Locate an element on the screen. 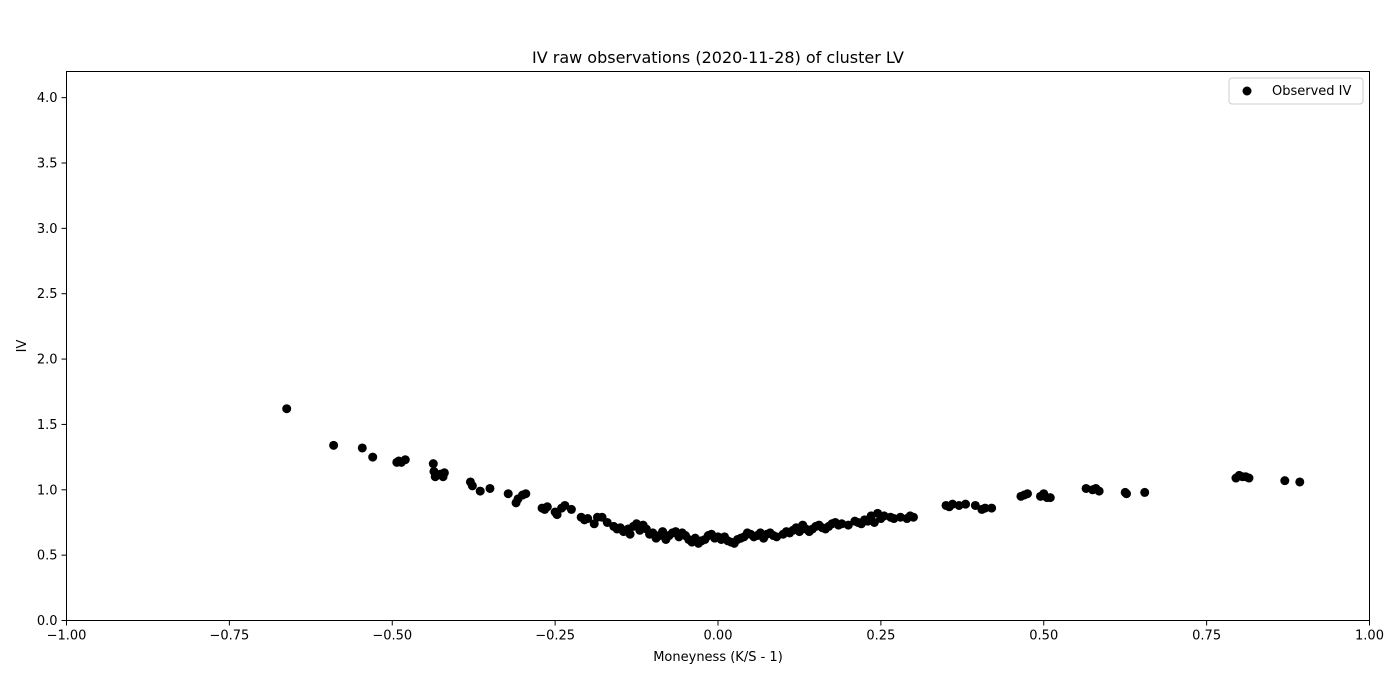  x-tick-label: 1.00 is located at coordinates (1369, 636).